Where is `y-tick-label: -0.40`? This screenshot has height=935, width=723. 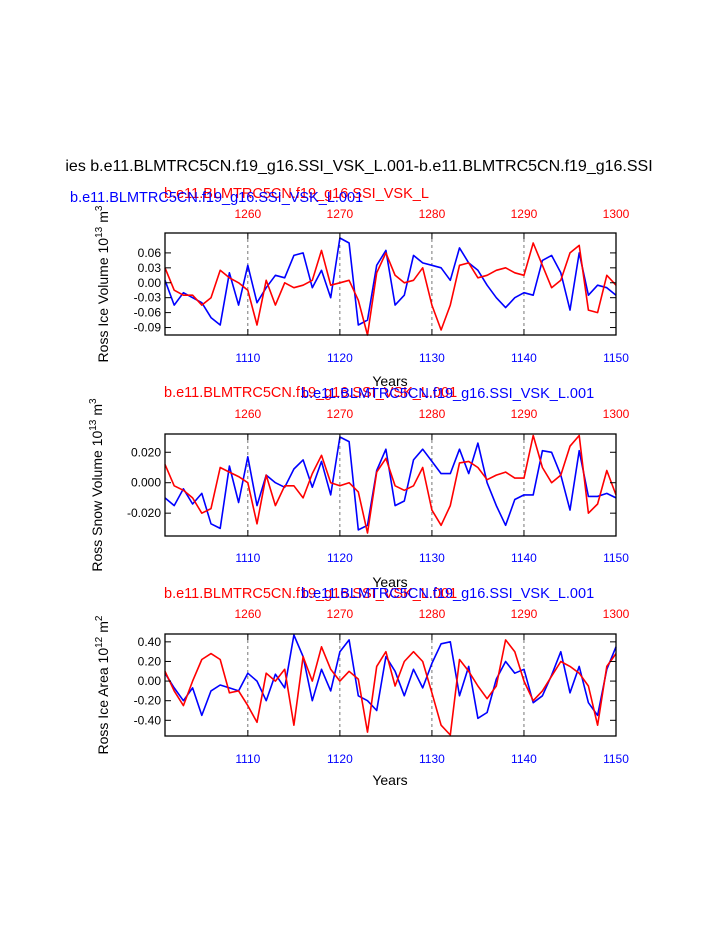
y-tick-label: -0.40 is located at coordinates (148, 720).